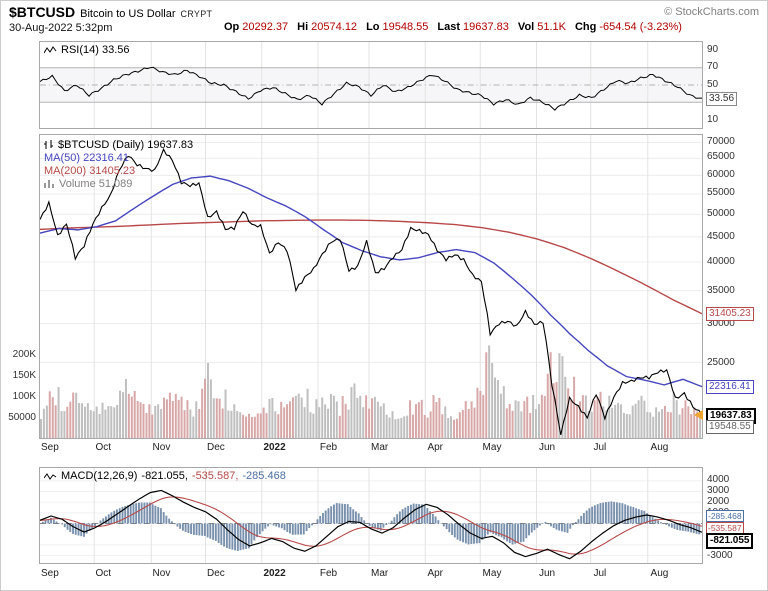 Image resolution: width=768 pixels, height=591 pixels. I want to click on axis-label: -3000, so click(720, 556).